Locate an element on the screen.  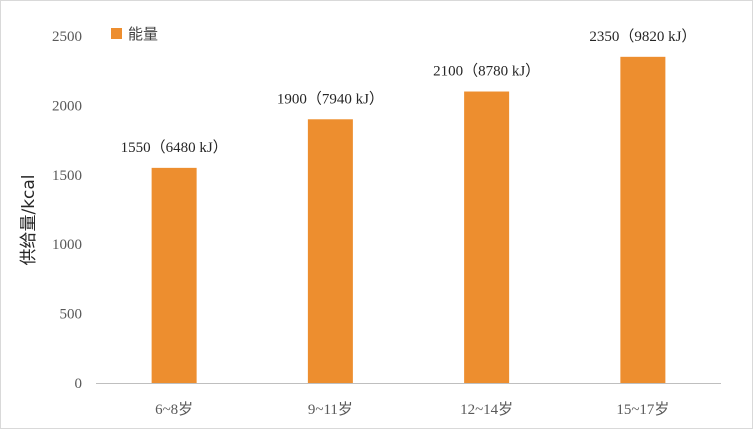
data-label: 1550（6480 kJ） is located at coordinates (174, 147).